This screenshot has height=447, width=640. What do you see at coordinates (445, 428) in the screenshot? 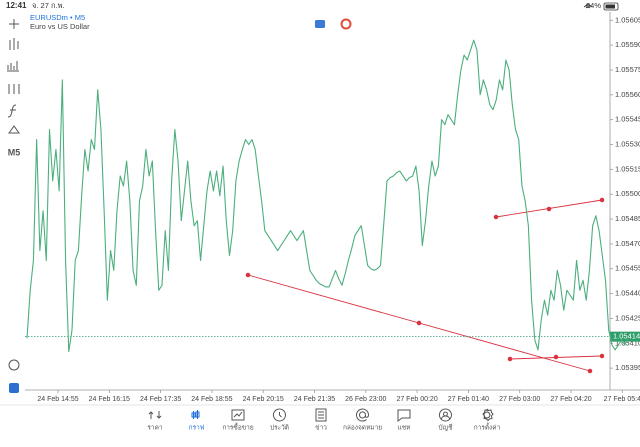
I see `tab-label: บัญชี` at bounding box center [445, 428].